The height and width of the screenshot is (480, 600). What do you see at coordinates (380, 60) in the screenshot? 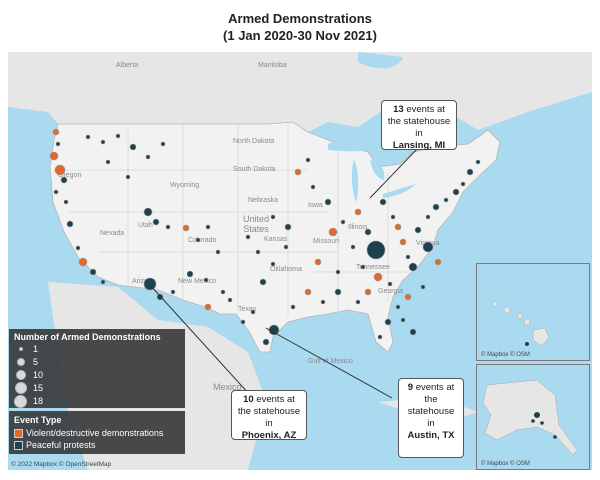
I see `great-lakes-north-water` at bounding box center [380, 60].